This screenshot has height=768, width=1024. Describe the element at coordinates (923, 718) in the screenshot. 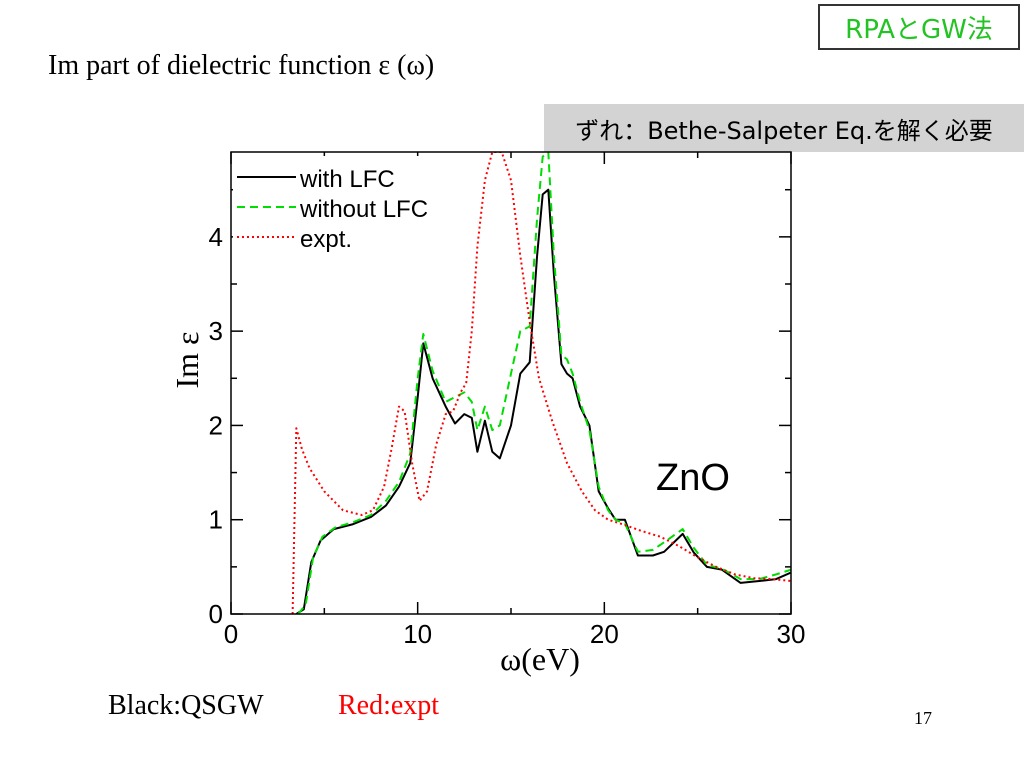

I see `page-number: 17` at that location.